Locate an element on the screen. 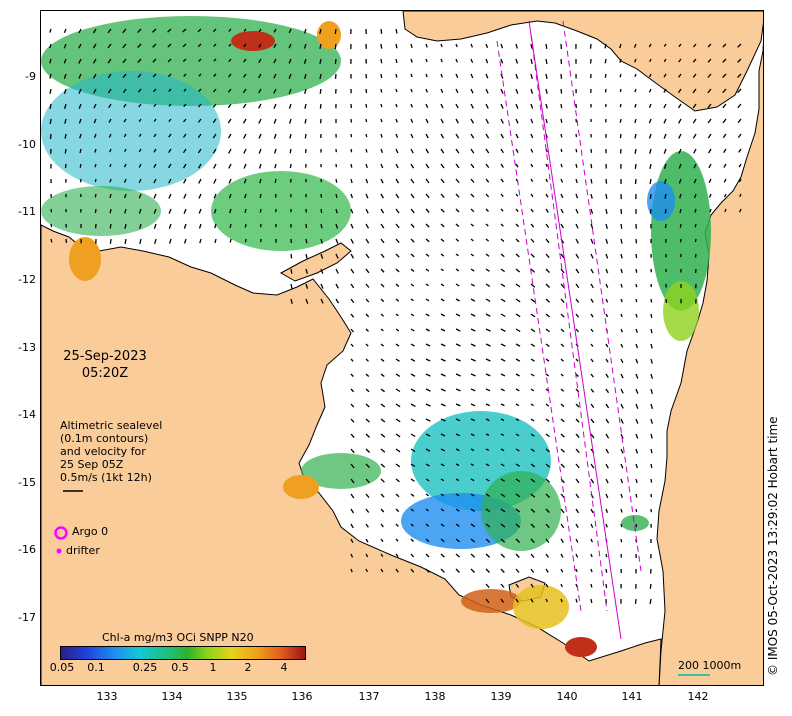 This screenshot has height=716, width=792. colorbar-tick: 0.25 is located at coordinates (145, 667).